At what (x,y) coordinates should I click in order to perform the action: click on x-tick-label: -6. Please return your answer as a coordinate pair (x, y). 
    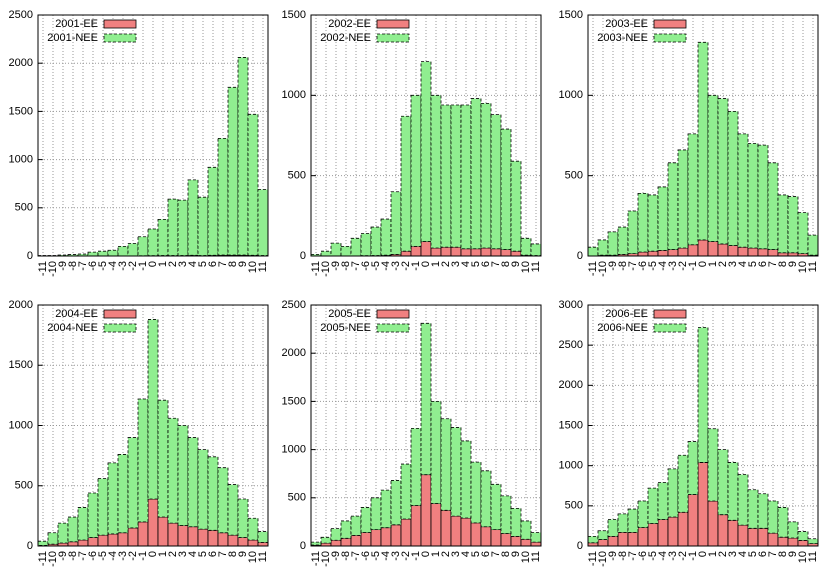
    Looking at the image, I should click on (643, 556).